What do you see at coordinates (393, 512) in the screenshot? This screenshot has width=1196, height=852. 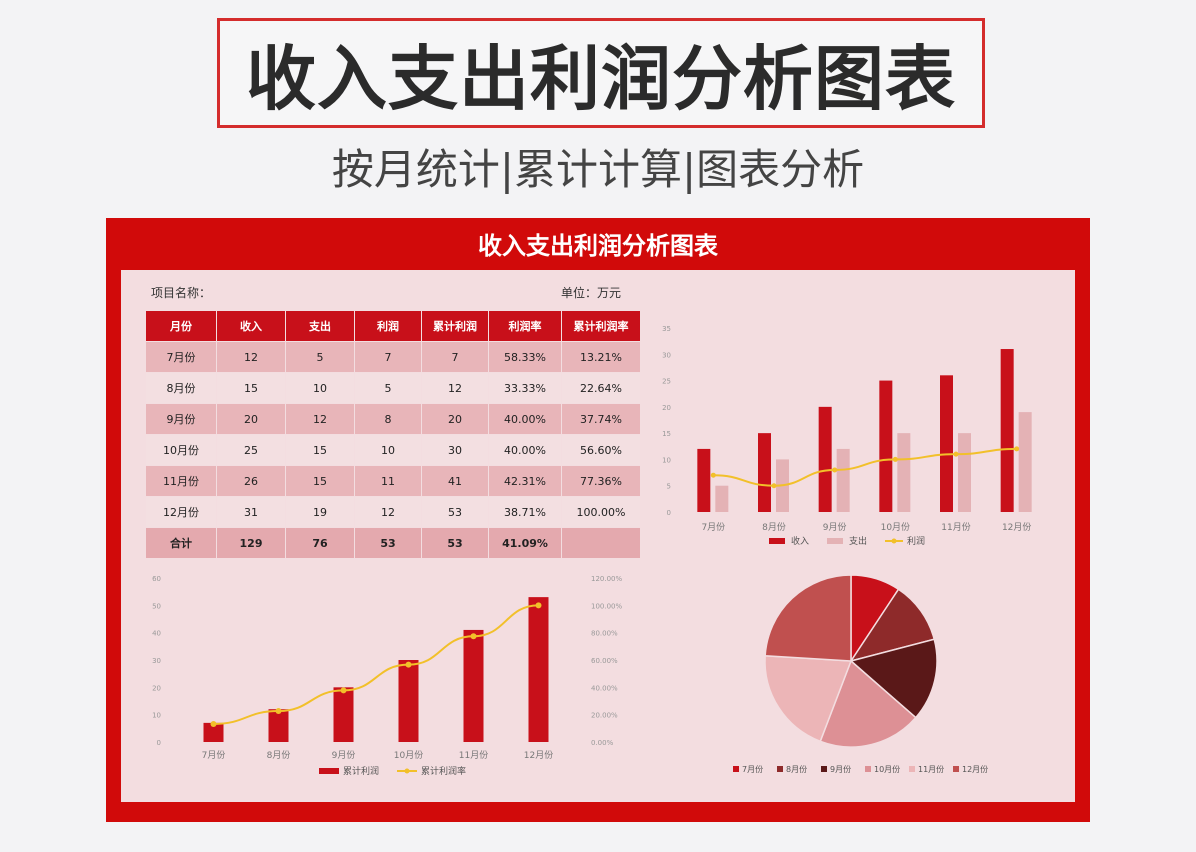 I see `table-row: 12月份 31 19 12 53 38.71% 100.00%` at bounding box center [393, 512].